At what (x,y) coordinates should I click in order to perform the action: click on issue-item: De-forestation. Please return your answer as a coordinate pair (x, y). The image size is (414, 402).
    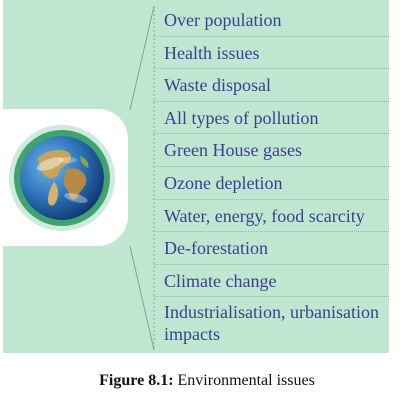
    Looking at the image, I should click on (271, 248).